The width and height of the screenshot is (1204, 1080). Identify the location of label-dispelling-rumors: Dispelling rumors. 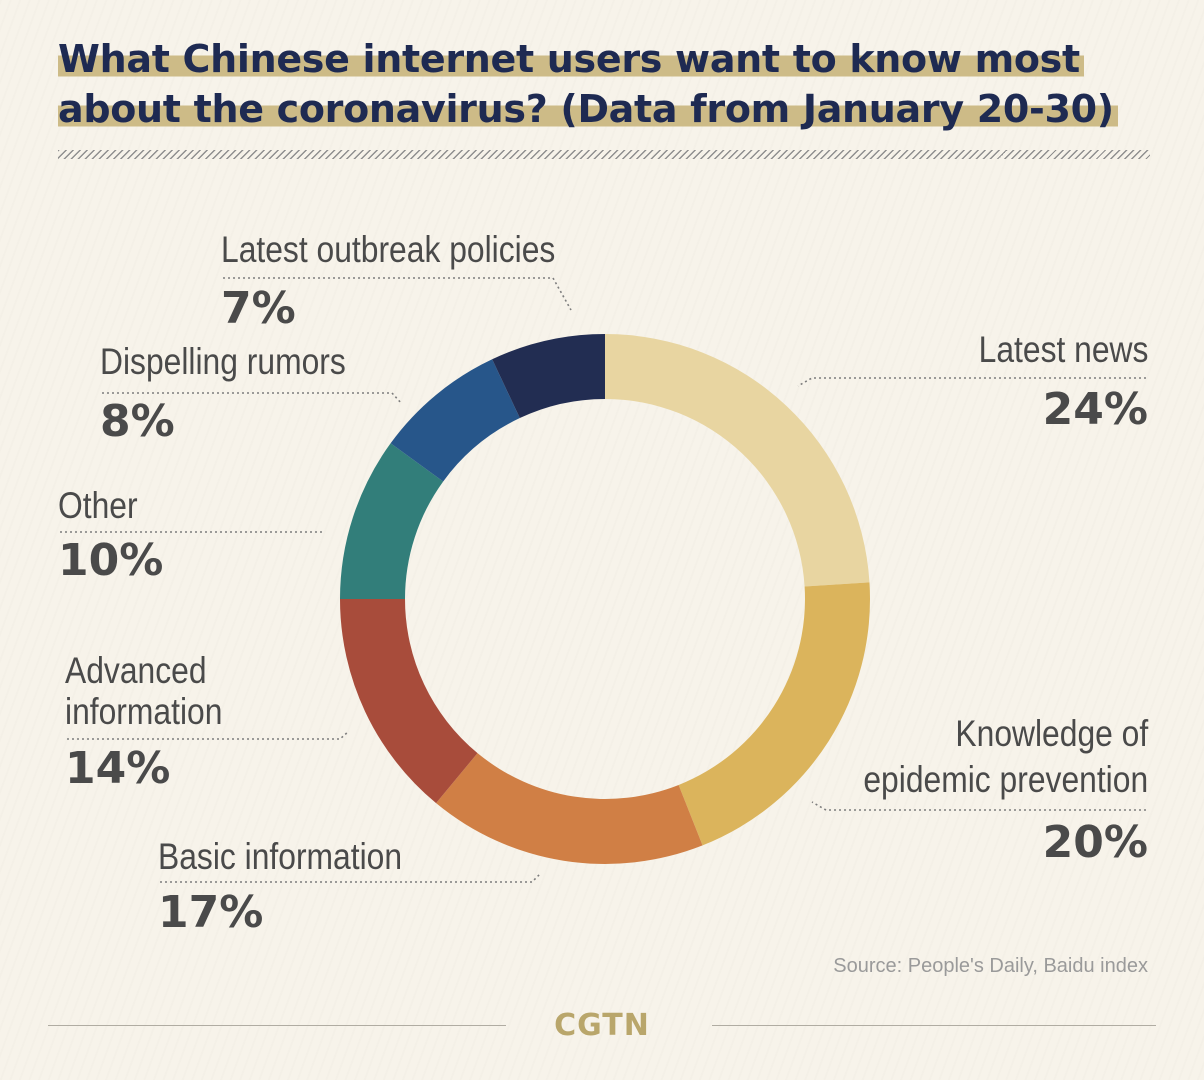
(223, 361).